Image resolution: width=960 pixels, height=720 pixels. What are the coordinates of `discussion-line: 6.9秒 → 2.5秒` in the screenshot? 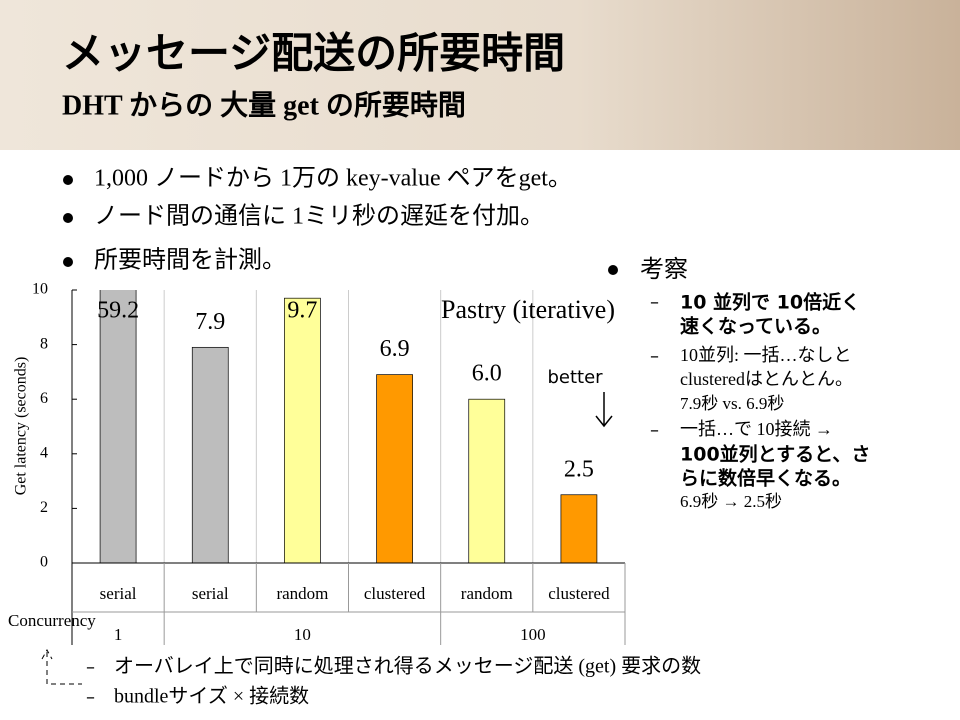 It's located at (731, 501).